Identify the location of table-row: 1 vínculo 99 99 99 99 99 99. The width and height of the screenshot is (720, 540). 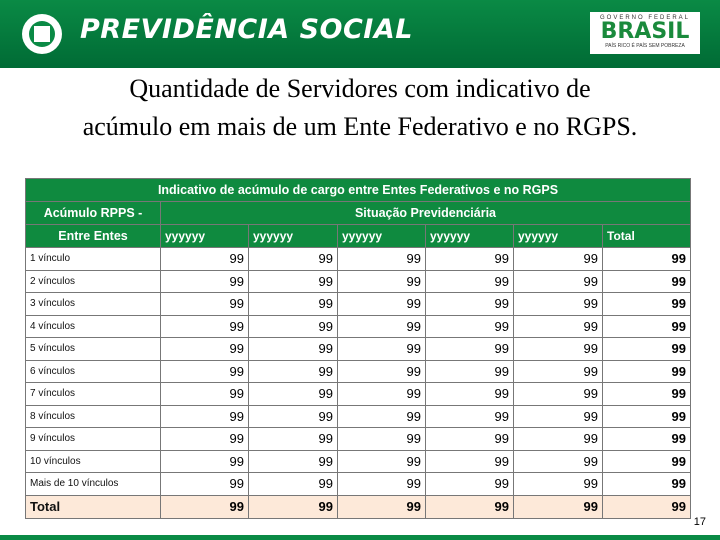
(358, 259).